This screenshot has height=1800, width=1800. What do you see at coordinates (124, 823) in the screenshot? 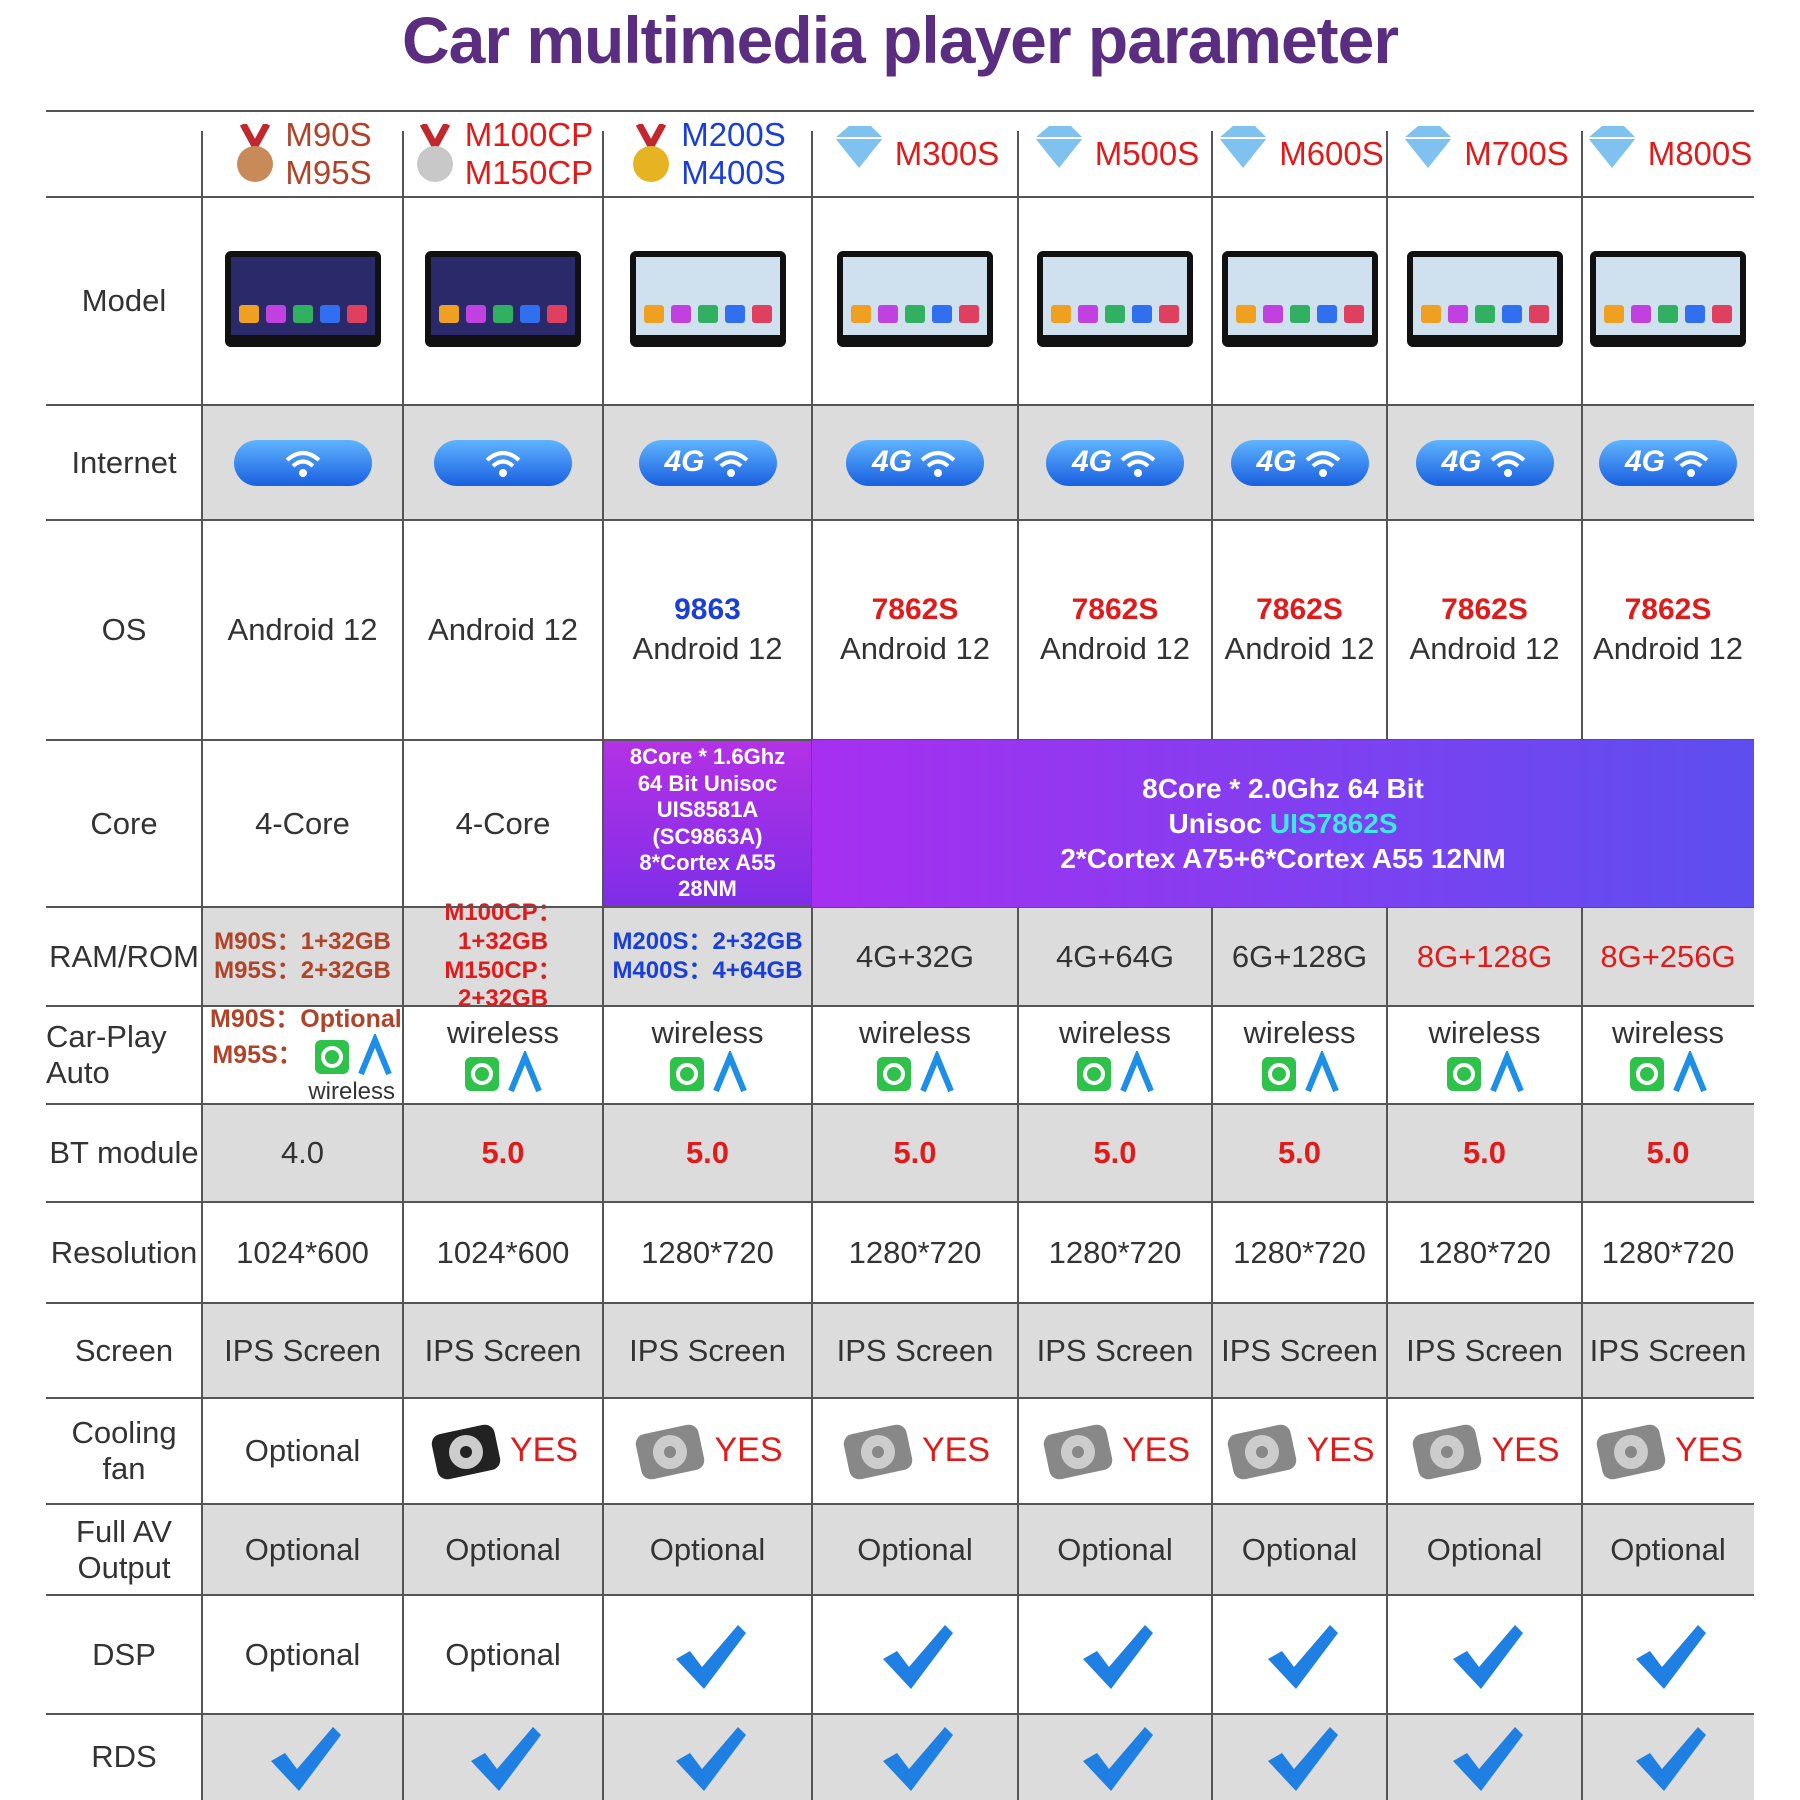
I see `row-label: Core` at bounding box center [124, 823].